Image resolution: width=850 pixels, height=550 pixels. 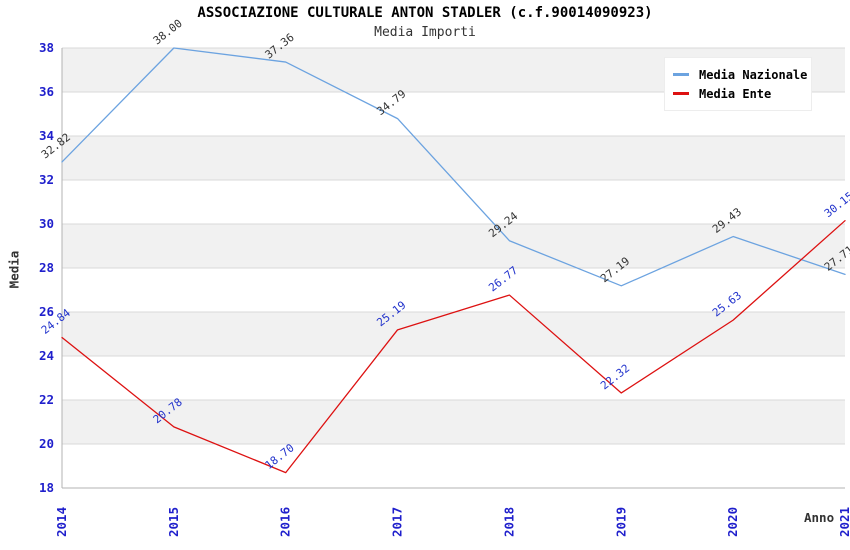 What do you see at coordinates (46, 91) in the screenshot?
I see `y-tick-label: 36` at bounding box center [46, 91].